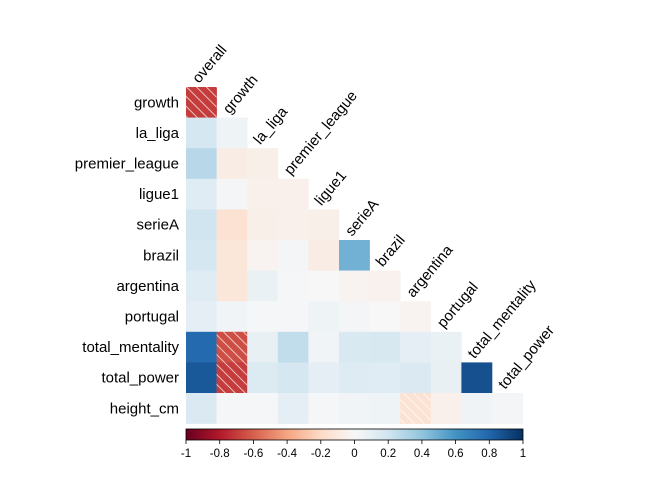  What do you see at coordinates (293, 255) in the screenshot?
I see `heatmap-cell-brazil-premier_league` at bounding box center [293, 255].